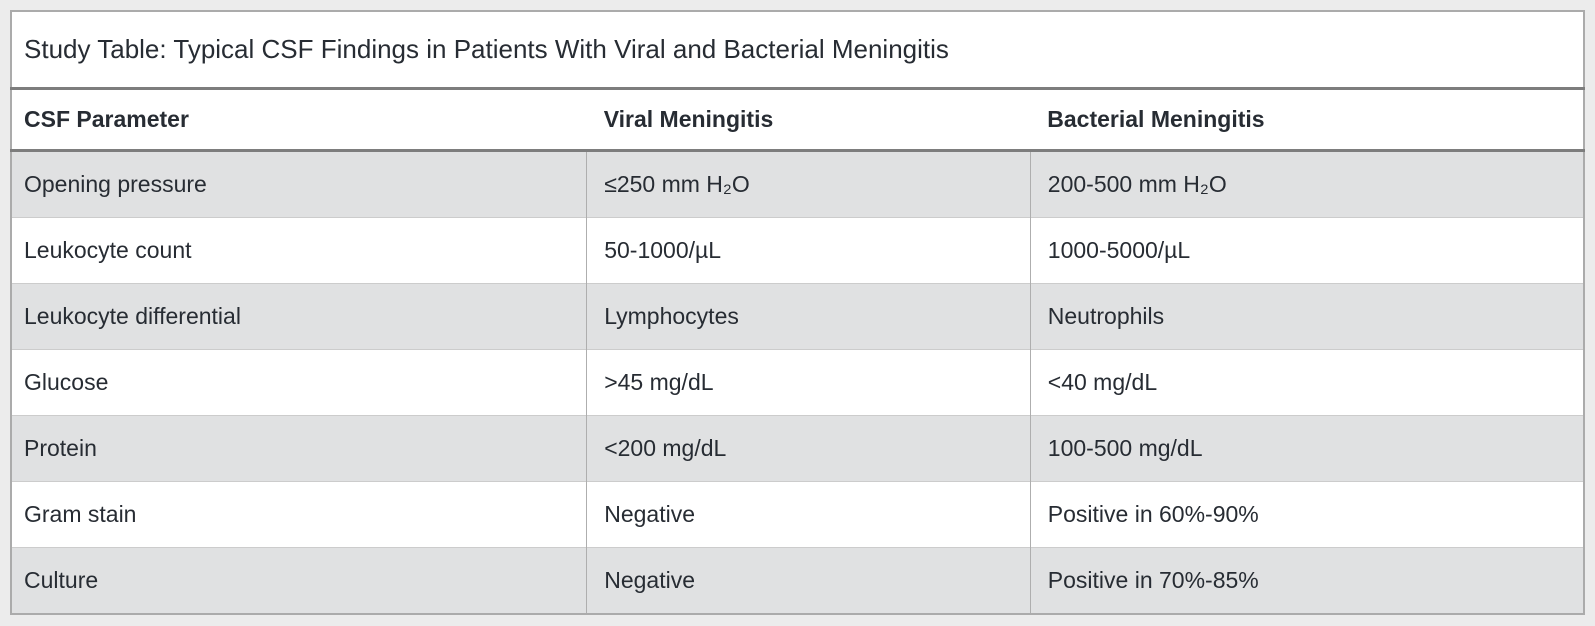 The width and height of the screenshot is (1595, 626). Describe the element at coordinates (808, 382) in the screenshot. I see `cell-viral: >45 mg/dL` at that location.